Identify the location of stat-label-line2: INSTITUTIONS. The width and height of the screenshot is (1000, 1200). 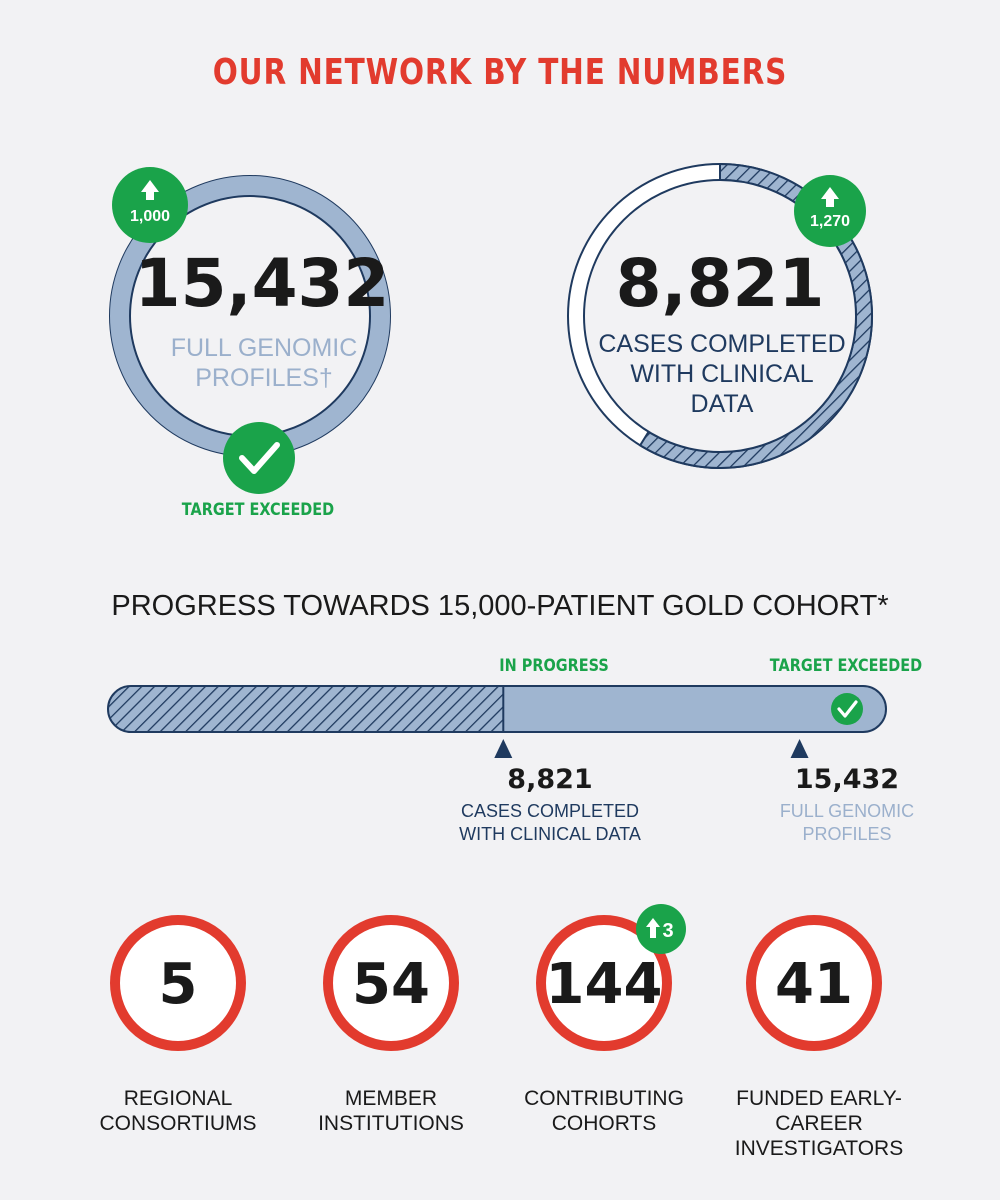
(391, 1123).